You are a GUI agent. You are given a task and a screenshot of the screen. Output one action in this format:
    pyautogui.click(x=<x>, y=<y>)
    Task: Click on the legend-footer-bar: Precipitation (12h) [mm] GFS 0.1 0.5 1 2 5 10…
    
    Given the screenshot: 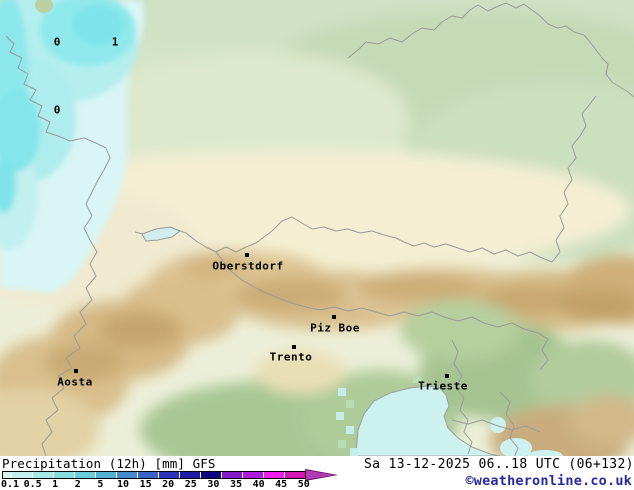 What is the action you would take?
    pyautogui.click(x=317, y=473)
    